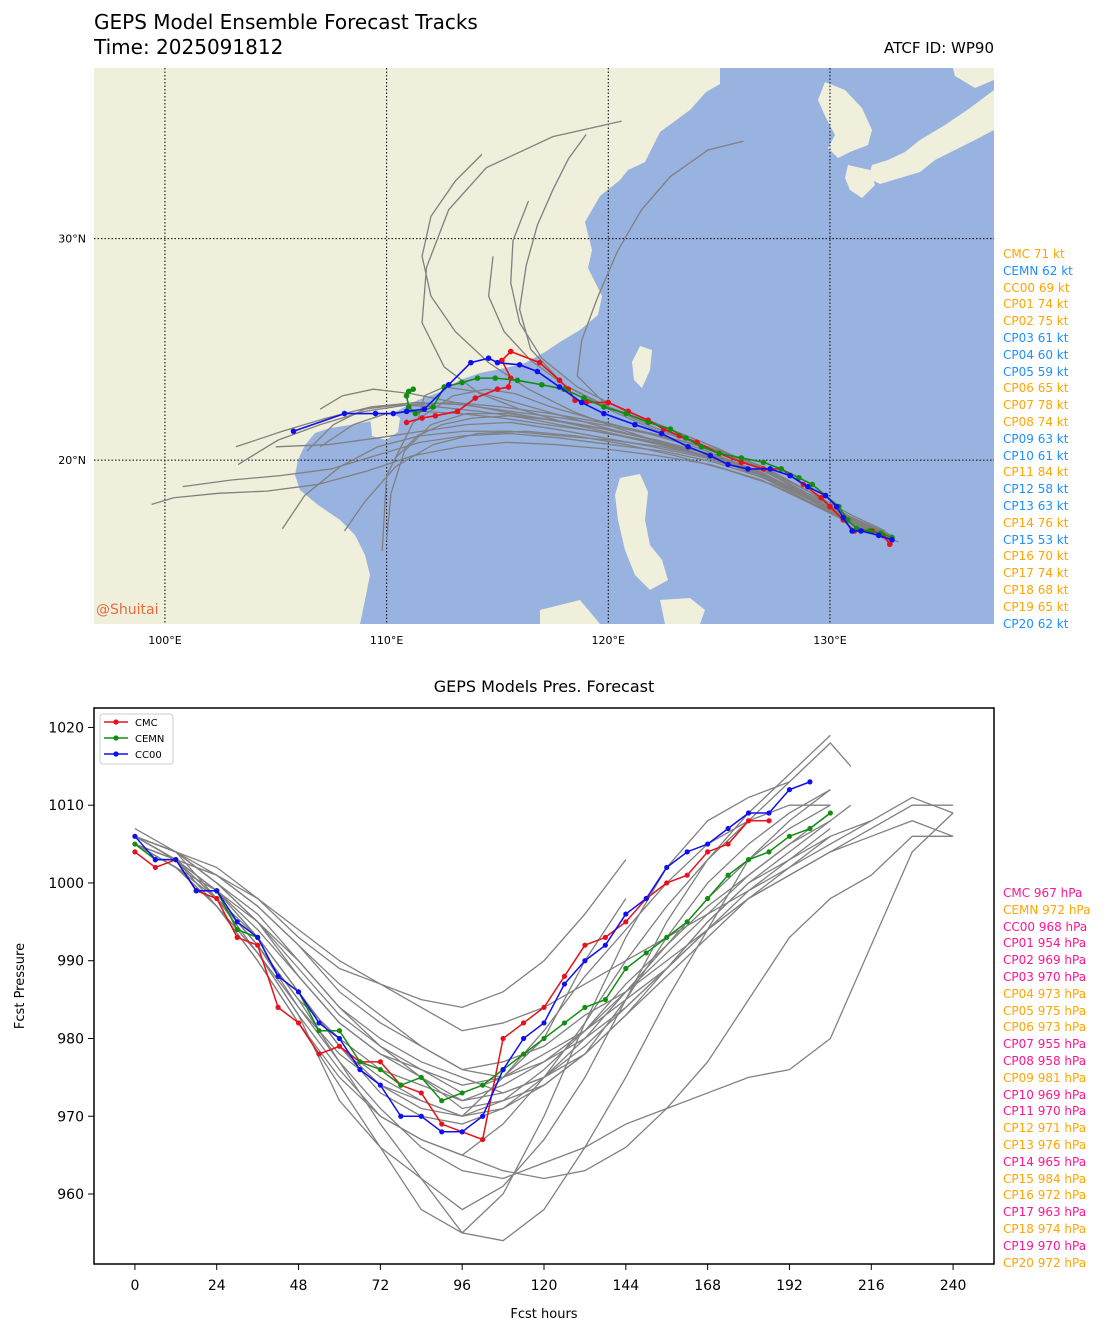 This screenshot has height=1335, width=1108. I want to click on x-tick-label: 192, so click(789, 1286).